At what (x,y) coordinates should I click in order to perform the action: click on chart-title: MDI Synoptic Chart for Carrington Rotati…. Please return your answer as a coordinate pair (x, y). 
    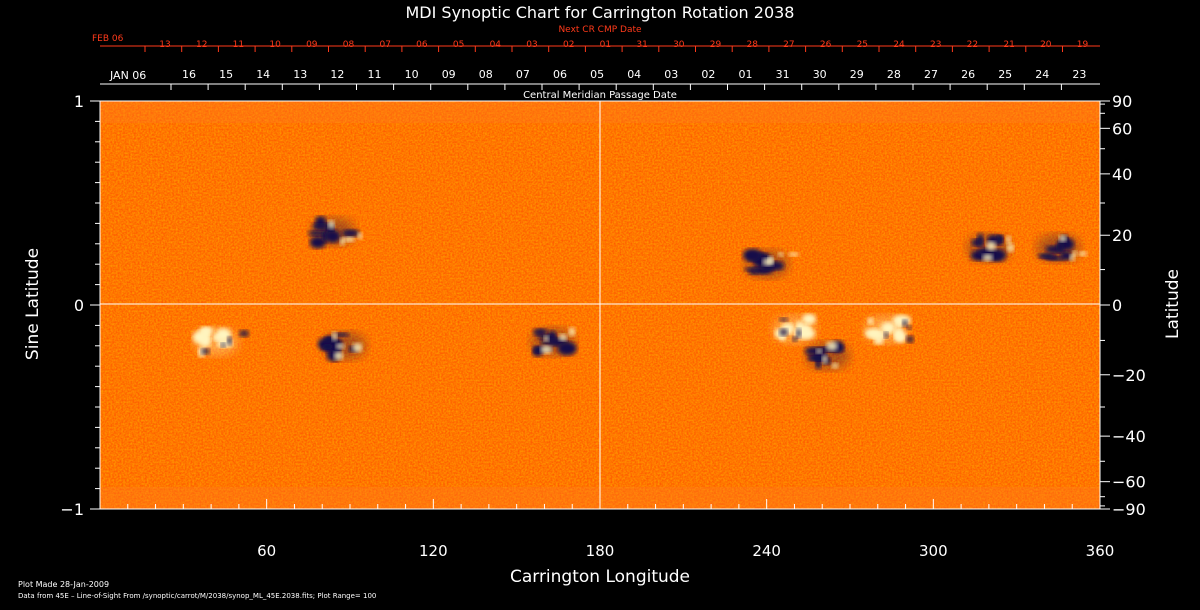
    Looking at the image, I should click on (600, 12).